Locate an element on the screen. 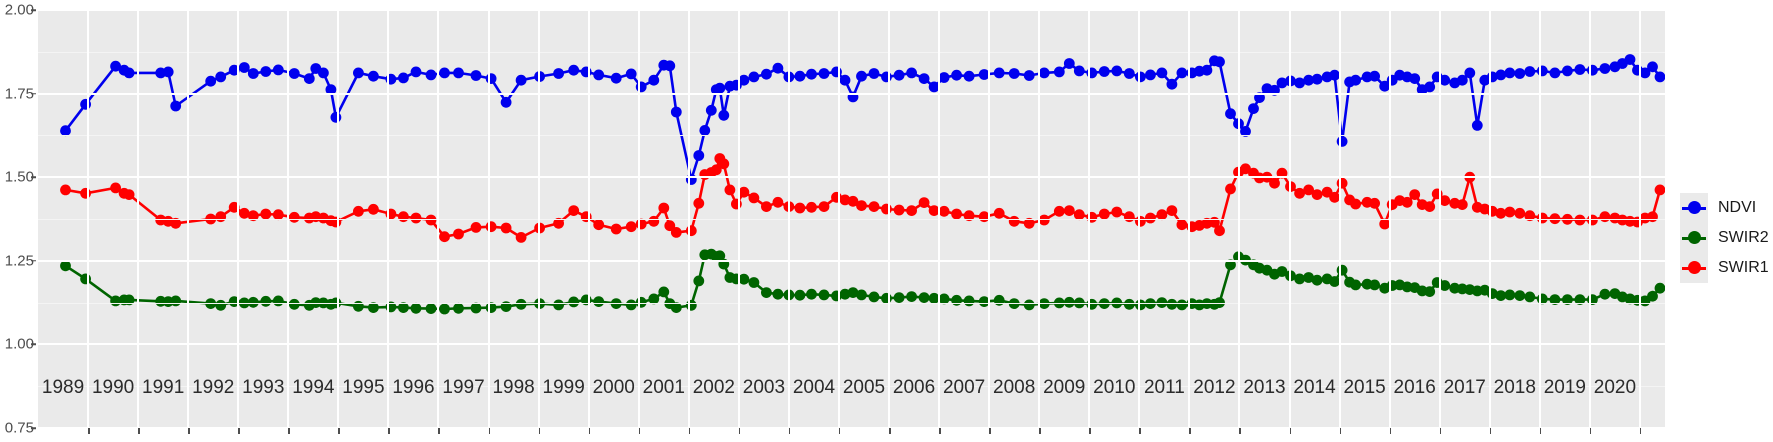  legend-item-swir2: SWIR2 is located at coordinates (1724, 238).